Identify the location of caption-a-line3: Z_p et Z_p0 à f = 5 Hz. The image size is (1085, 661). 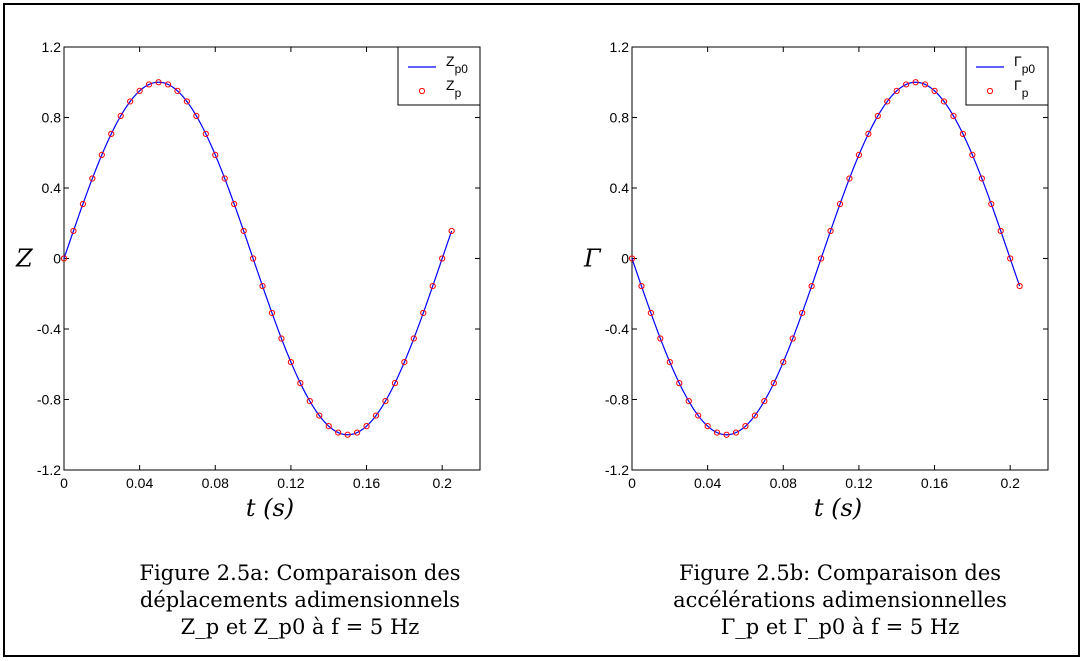
(300, 627).